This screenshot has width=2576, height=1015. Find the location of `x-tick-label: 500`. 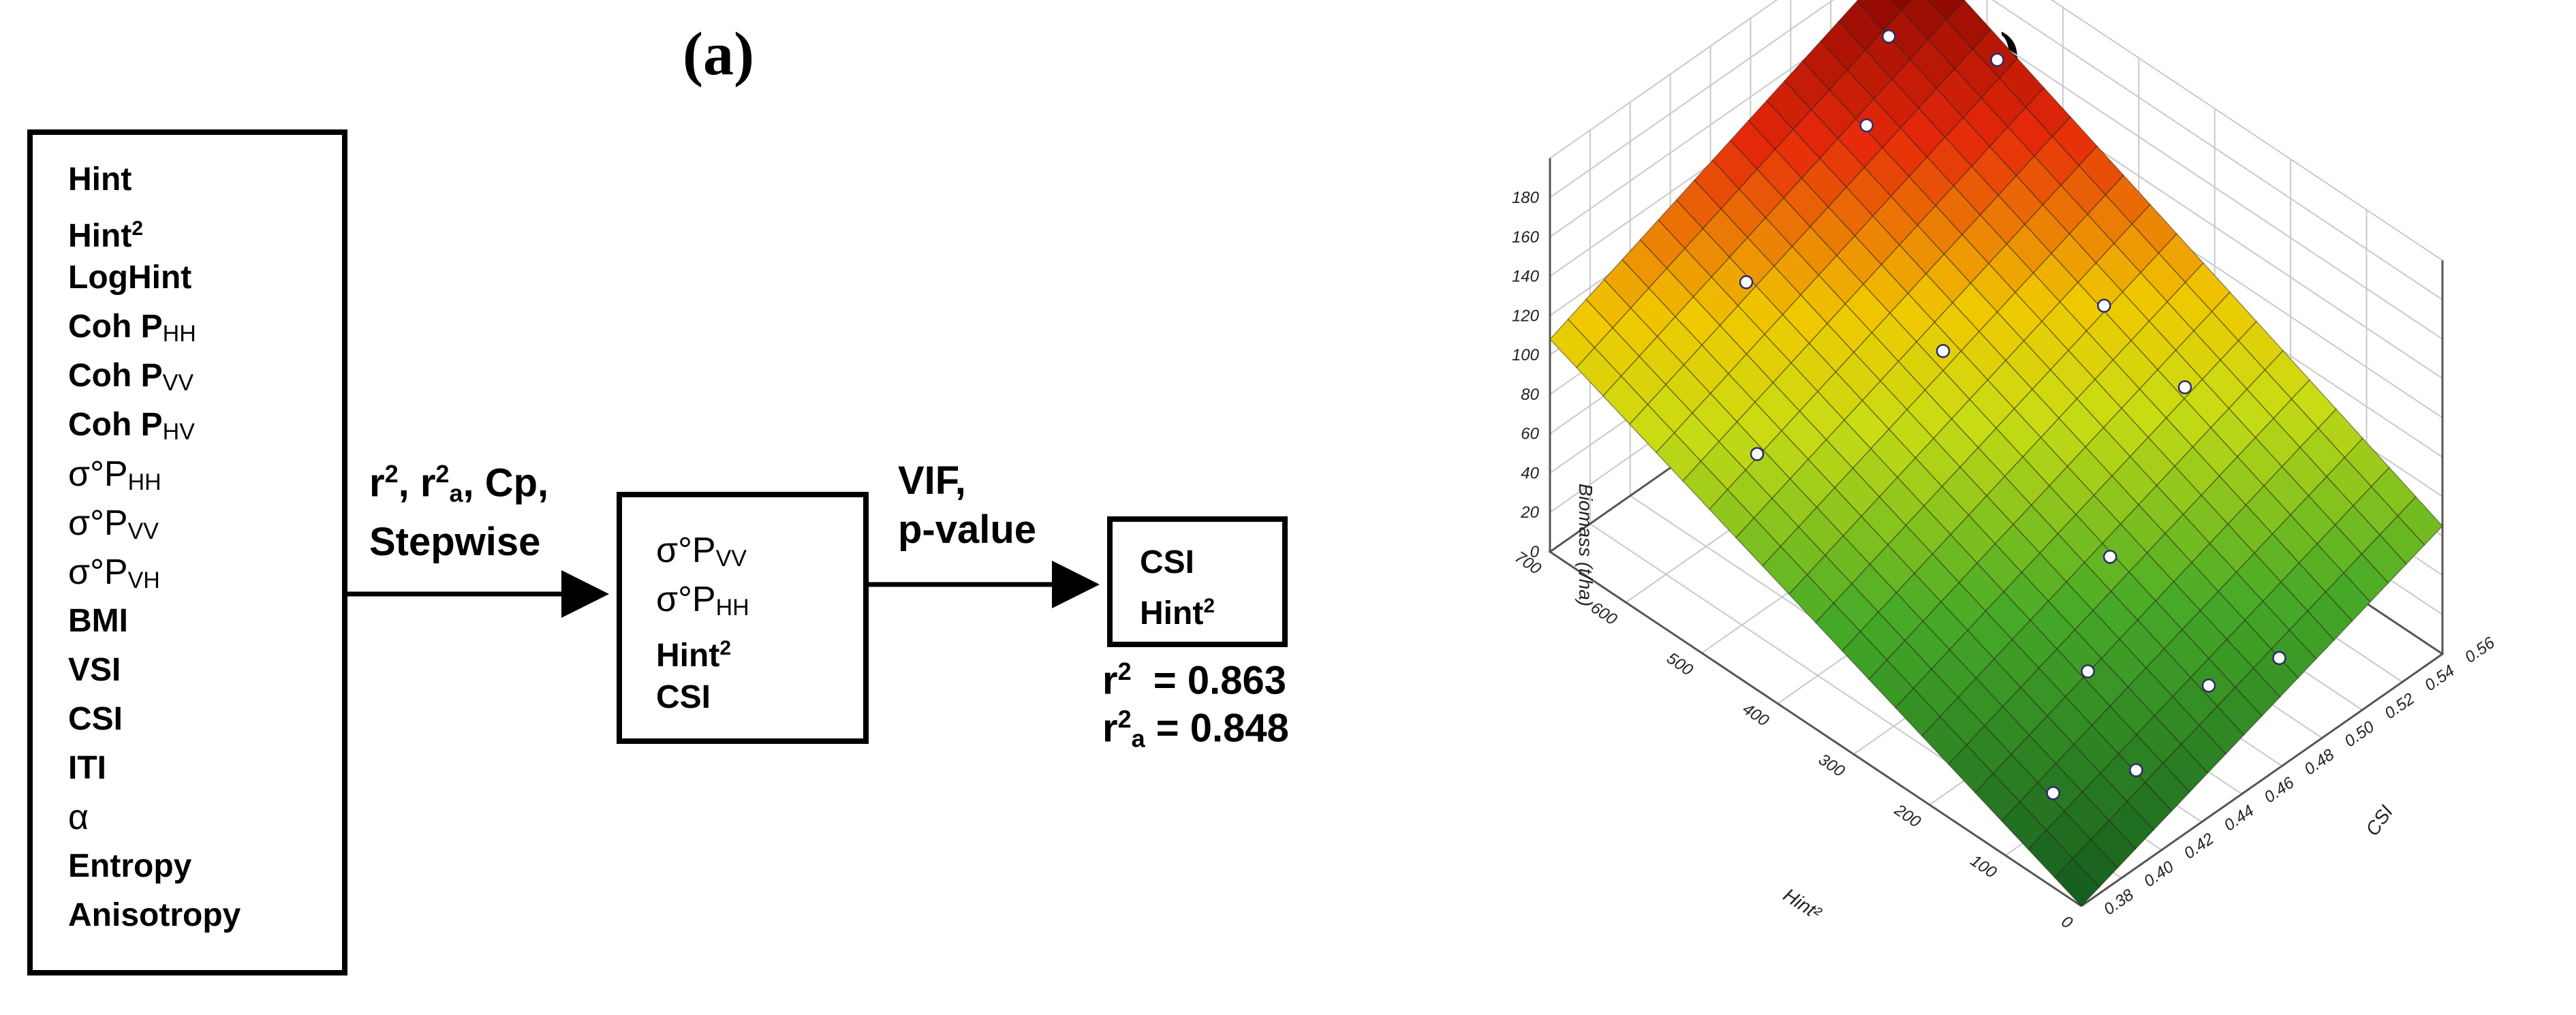

x-tick-label: 500 is located at coordinates (1680, 664).